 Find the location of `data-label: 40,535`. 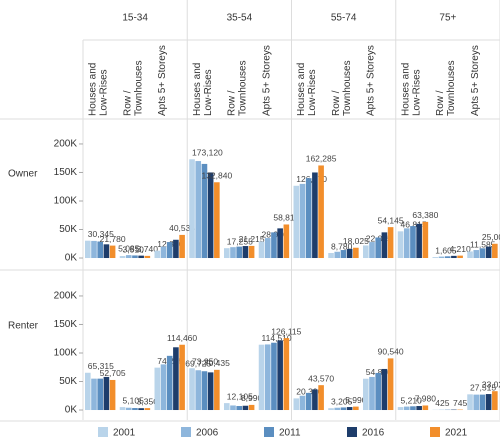

data-label: 40,535 is located at coordinates (182, 228).